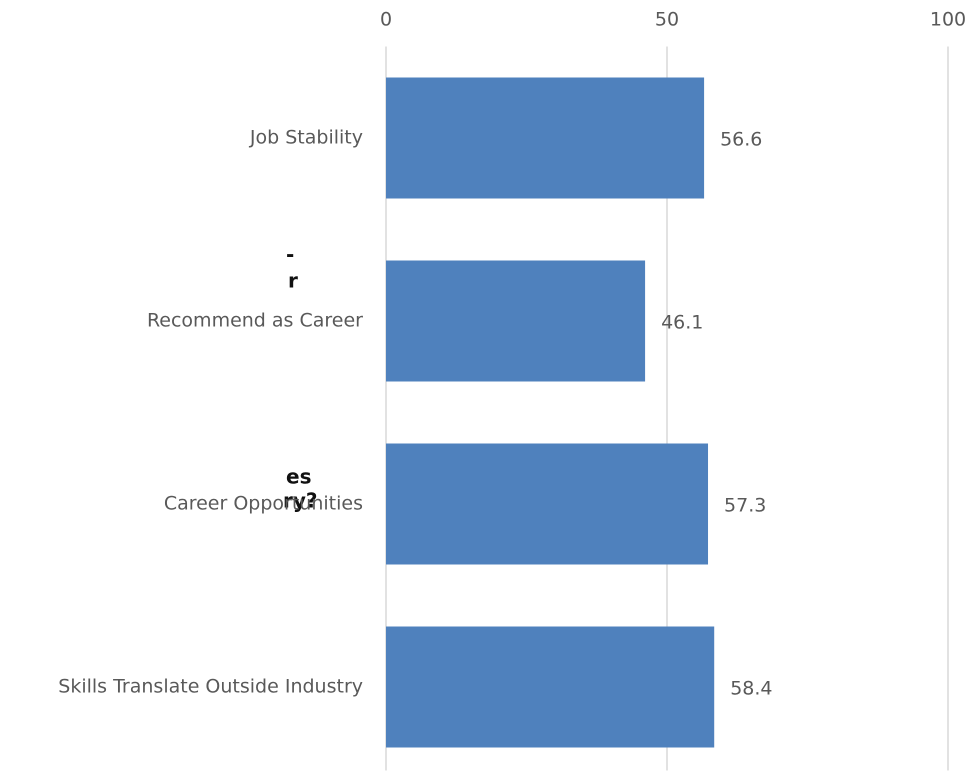 The height and width of the screenshot is (782, 980). Describe the element at coordinates (386, 20) in the screenshot. I see `x-tick-label: 0` at that location.